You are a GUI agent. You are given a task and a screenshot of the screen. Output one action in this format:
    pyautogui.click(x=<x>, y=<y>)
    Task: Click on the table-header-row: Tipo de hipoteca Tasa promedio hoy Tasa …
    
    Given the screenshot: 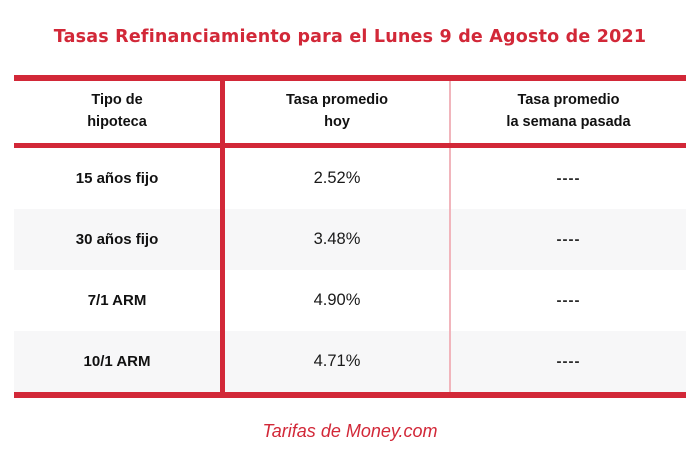 What is the action you would take?
    pyautogui.click(x=350, y=114)
    